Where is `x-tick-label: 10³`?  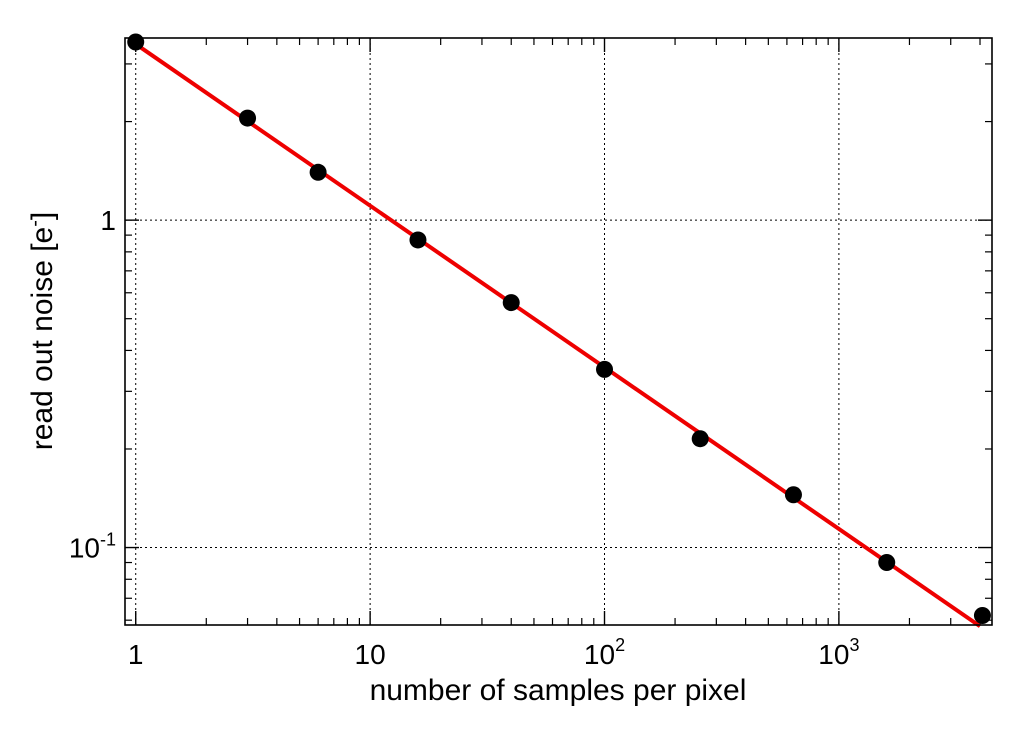
x-tick-label: 10³ is located at coordinates (838, 652).